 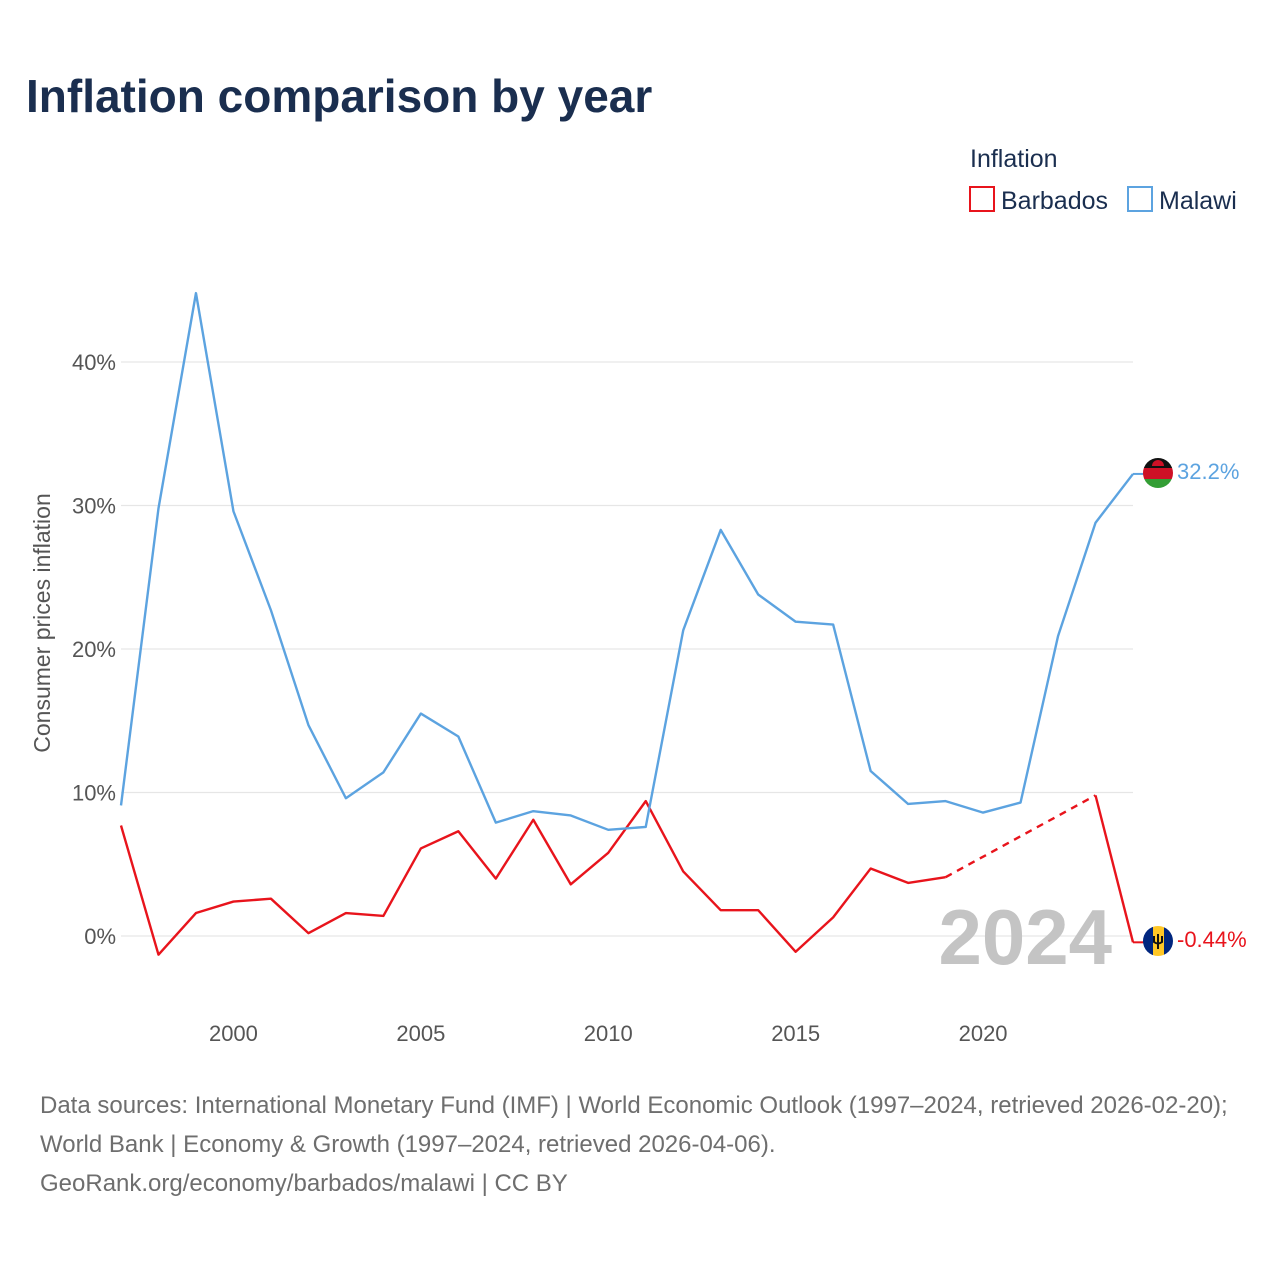 What do you see at coordinates (1158, 941) in the screenshot?
I see `barbados-flag` at bounding box center [1158, 941].